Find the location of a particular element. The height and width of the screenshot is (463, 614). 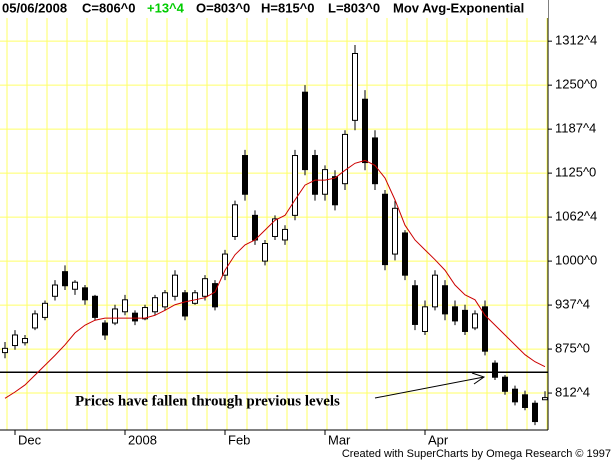

x-tick-label: Mar is located at coordinates (339, 439).